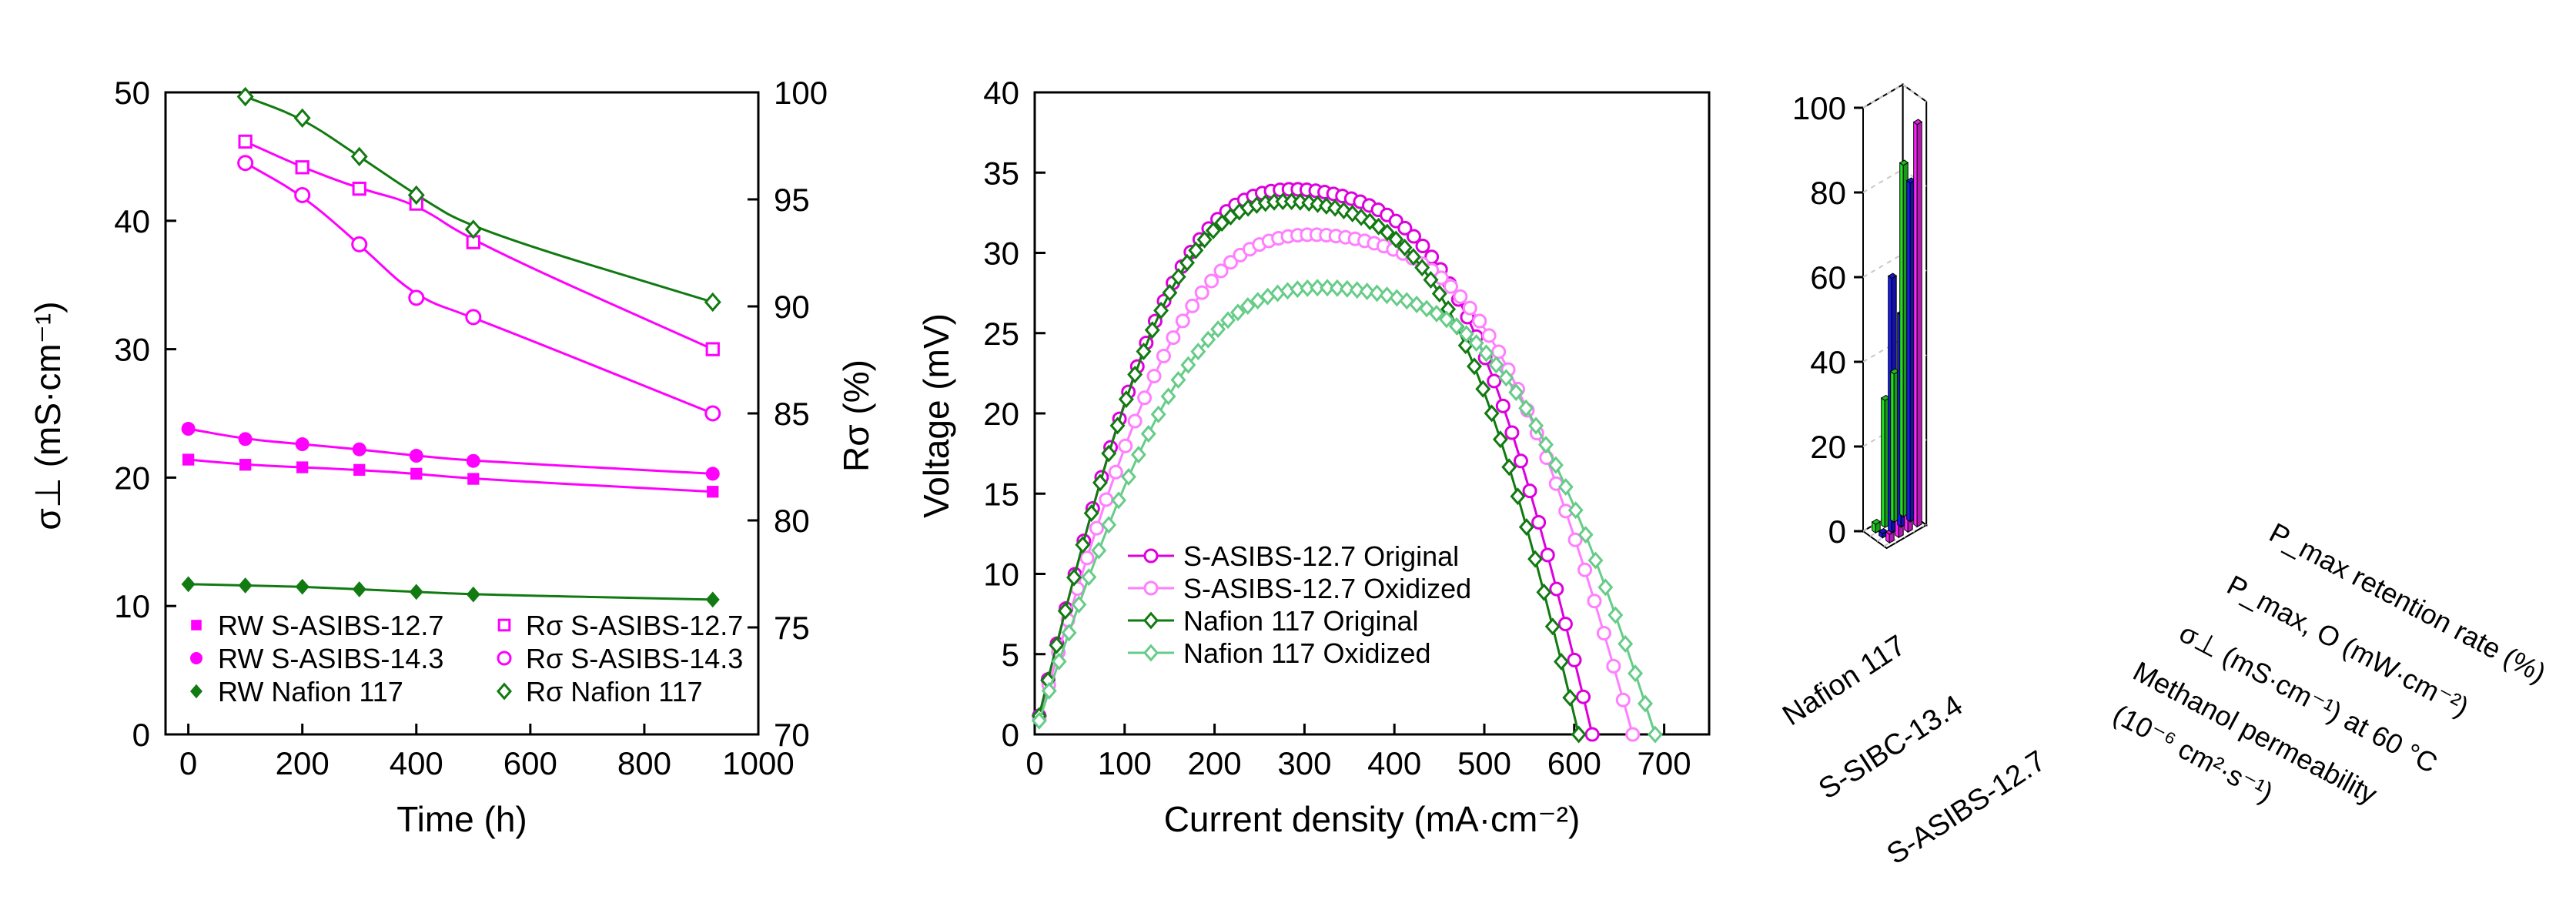 This screenshot has height=903, width=2576. I want to click on panel-a-legend-label: RW S-ASIBS-12.7, so click(330, 625).